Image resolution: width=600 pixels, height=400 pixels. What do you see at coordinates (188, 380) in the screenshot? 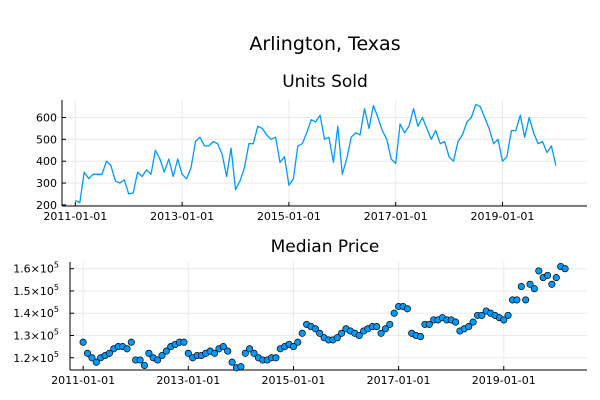
I see `median-price-x-tick-label: 2013-01-01` at bounding box center [188, 380].